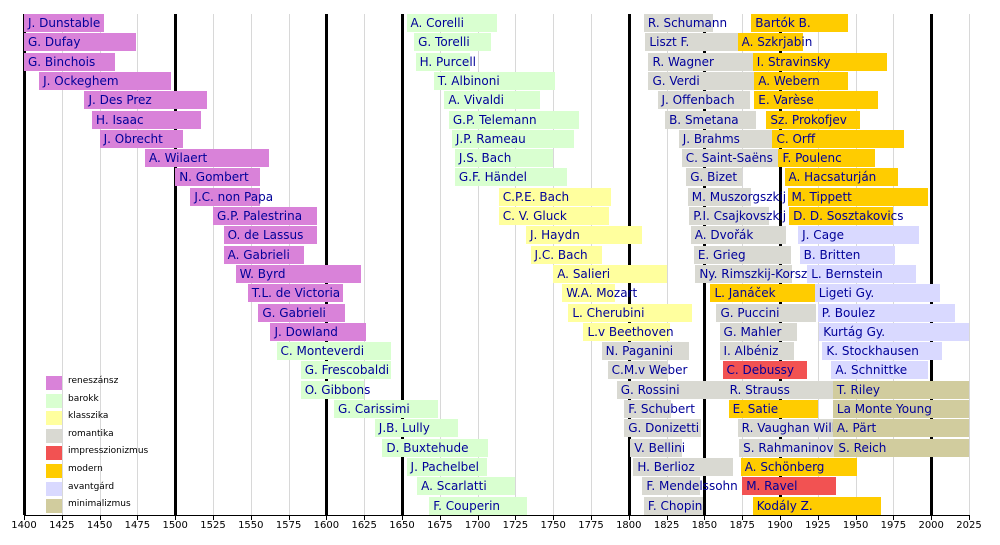 The image size is (1000, 545). Describe the element at coordinates (133, 138) in the screenshot. I see `composer-label: J. Obrecht` at that location.